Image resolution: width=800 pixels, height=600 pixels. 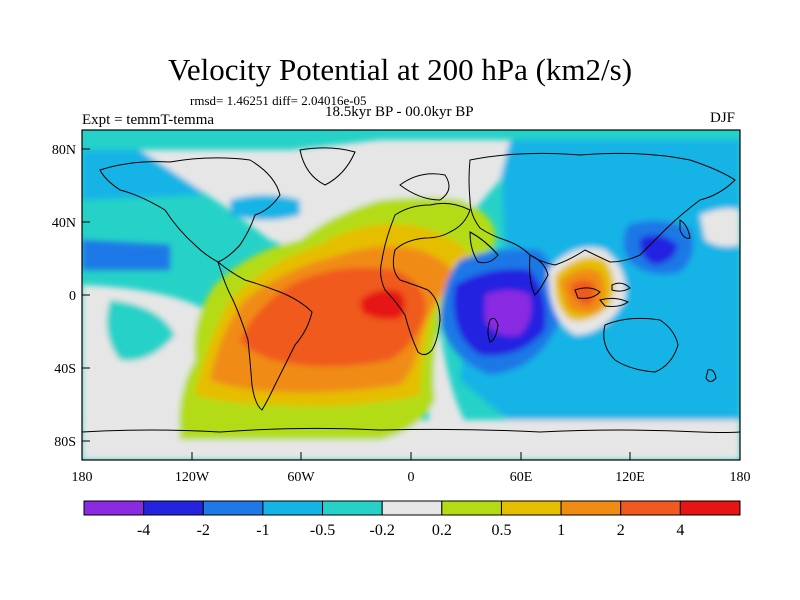 I want to click on season-label: DJF, so click(x=723, y=118).